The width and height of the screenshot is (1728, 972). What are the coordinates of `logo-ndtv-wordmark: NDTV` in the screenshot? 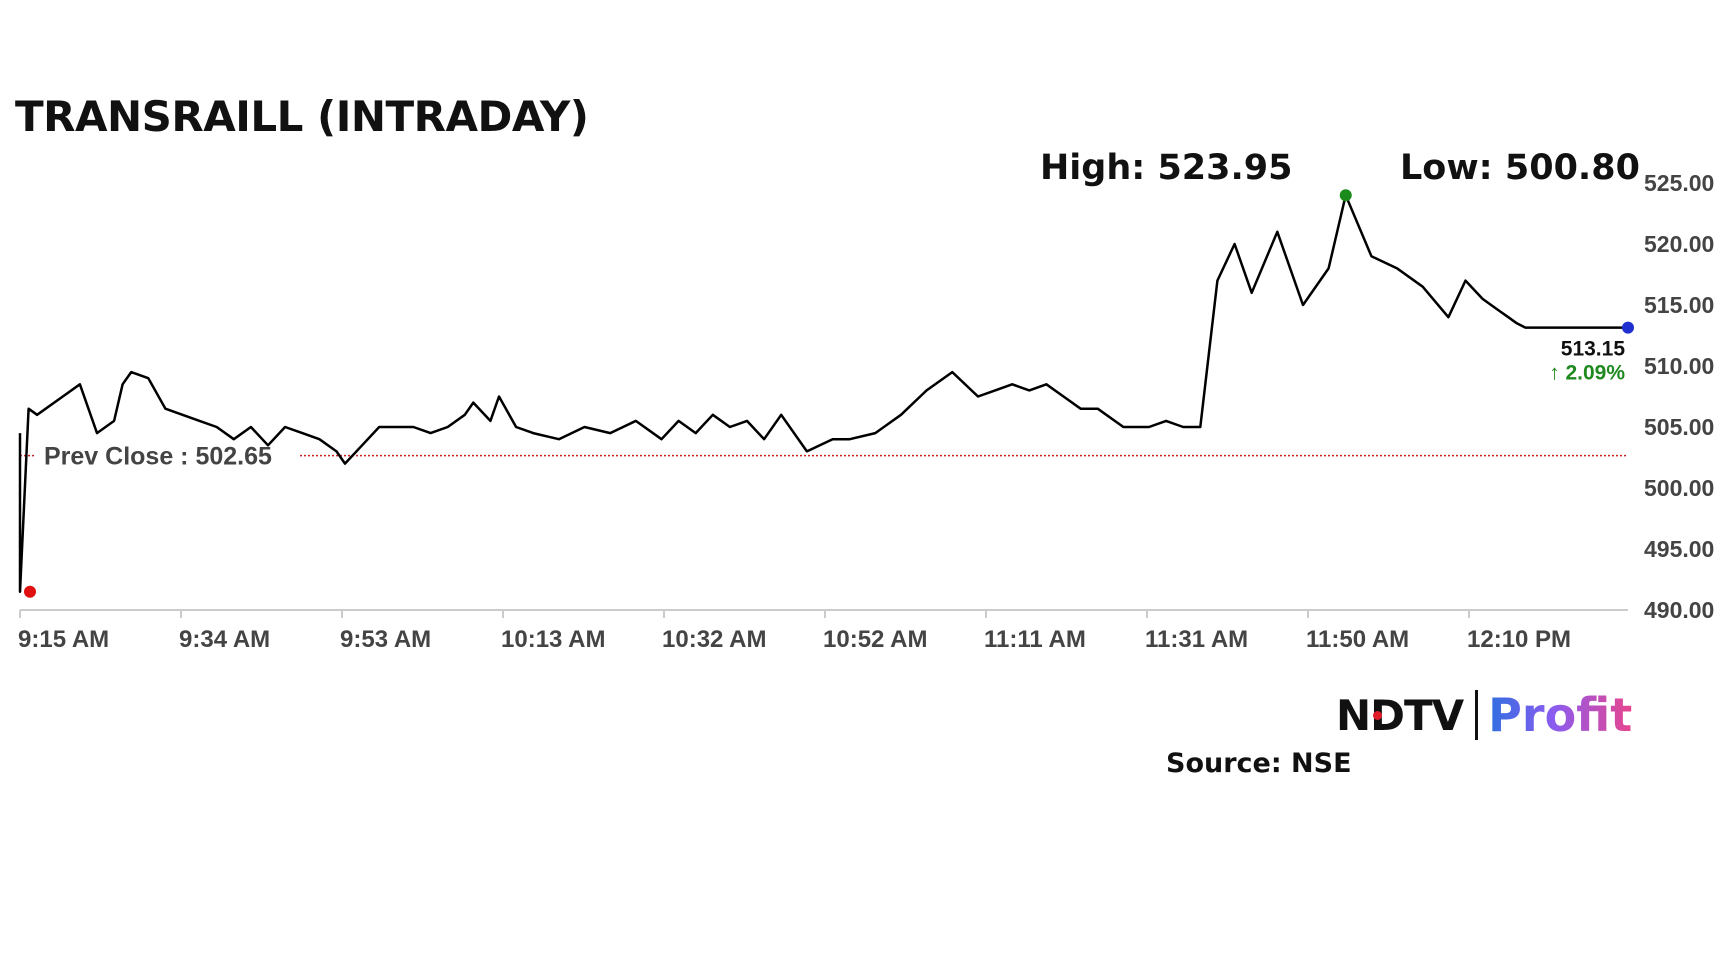 It's located at (1400, 715).